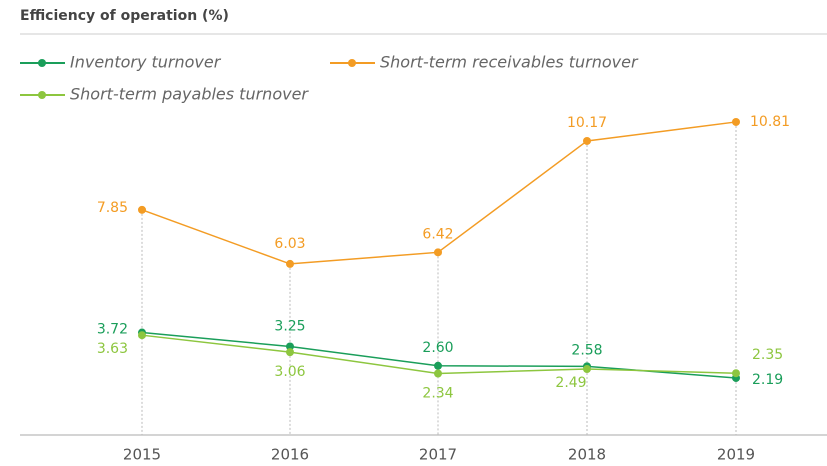 Image resolution: width=827 pixels, height=466 pixels. Describe the element at coordinates (112, 349) in the screenshot. I see `data-label: 3.63` at that location.